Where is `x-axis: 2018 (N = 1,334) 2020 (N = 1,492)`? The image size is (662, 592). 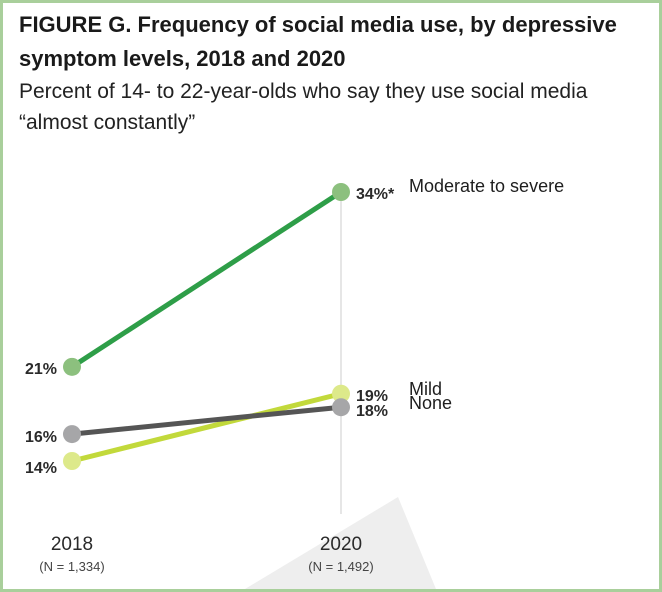 x-axis: 2018 (N = 1,334) 2020 (N = 1,492) is located at coordinates (206, 554).